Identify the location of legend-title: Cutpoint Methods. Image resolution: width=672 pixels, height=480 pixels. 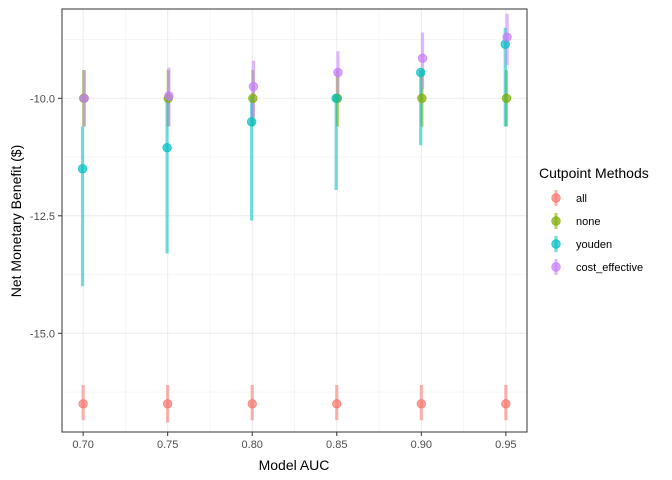
(594, 173).